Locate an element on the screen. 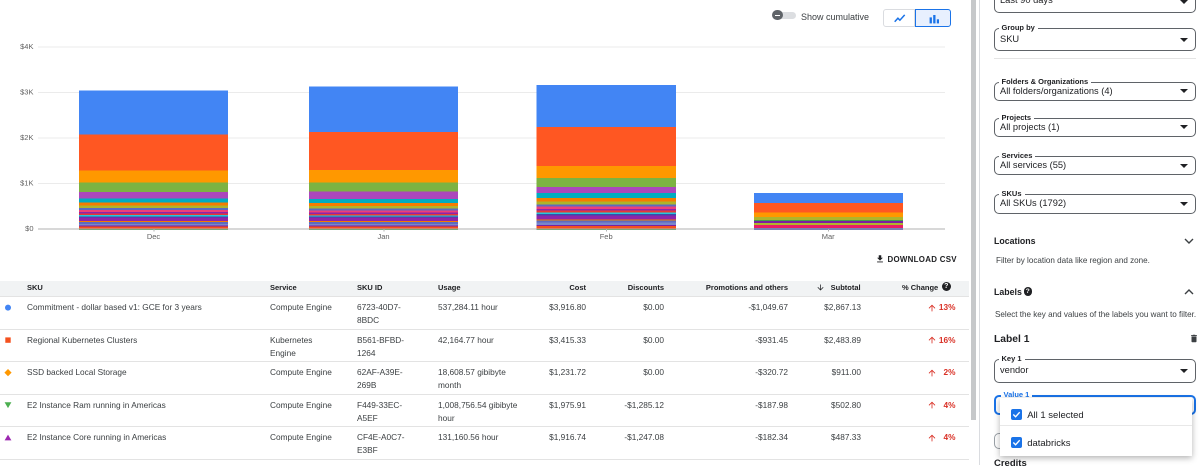 The image size is (1200, 469). svg-text: $4K is located at coordinates (26, 46).